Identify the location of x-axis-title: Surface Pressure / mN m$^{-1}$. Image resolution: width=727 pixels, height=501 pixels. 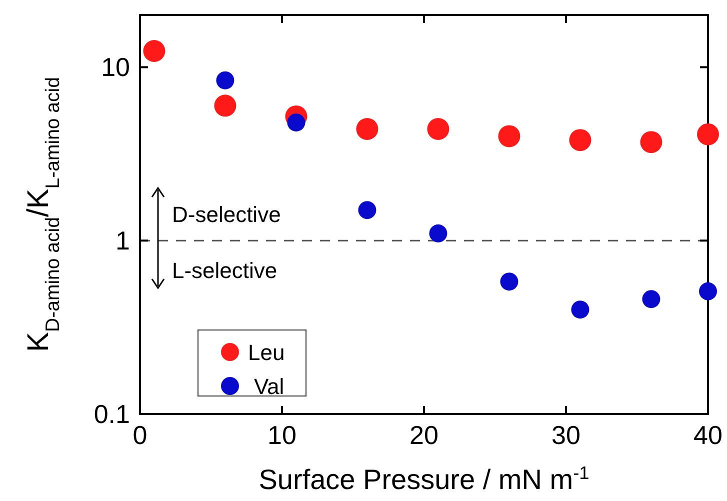
(424, 479).